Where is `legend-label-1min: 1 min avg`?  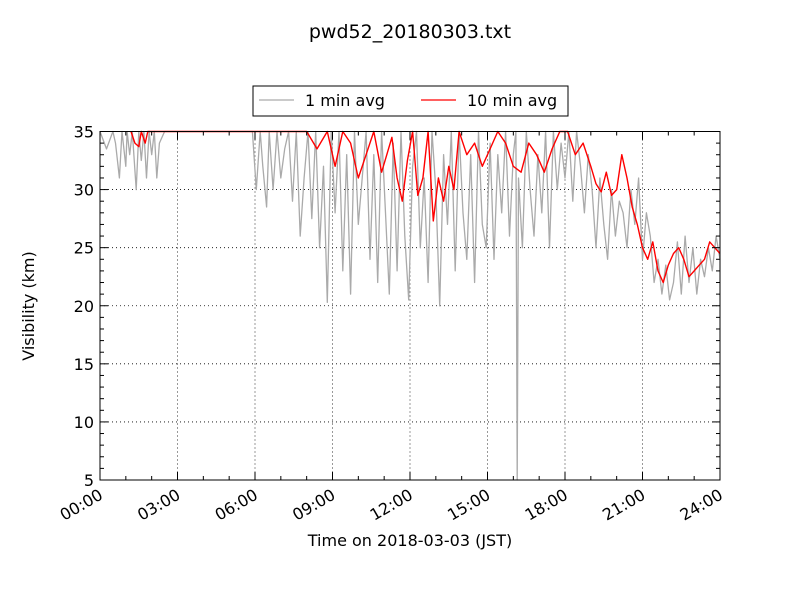
legend-label-1min: 1 min avg is located at coordinates (345, 100).